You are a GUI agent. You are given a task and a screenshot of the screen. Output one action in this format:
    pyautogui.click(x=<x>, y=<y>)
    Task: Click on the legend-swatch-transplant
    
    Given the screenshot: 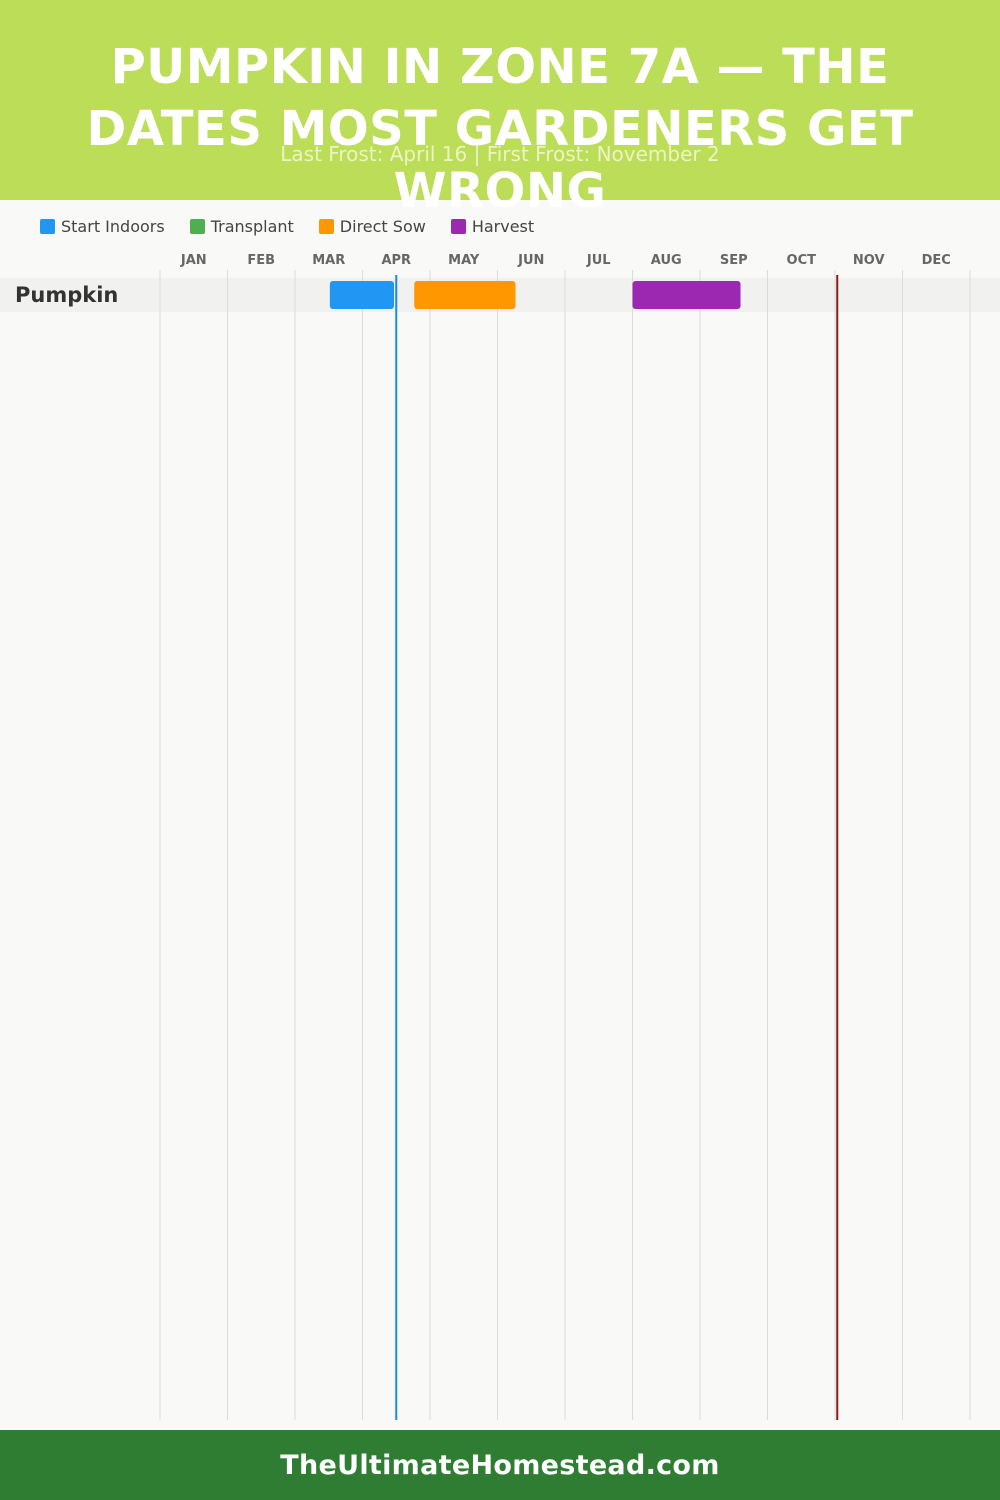 What is the action you would take?
    pyautogui.click(x=197, y=226)
    